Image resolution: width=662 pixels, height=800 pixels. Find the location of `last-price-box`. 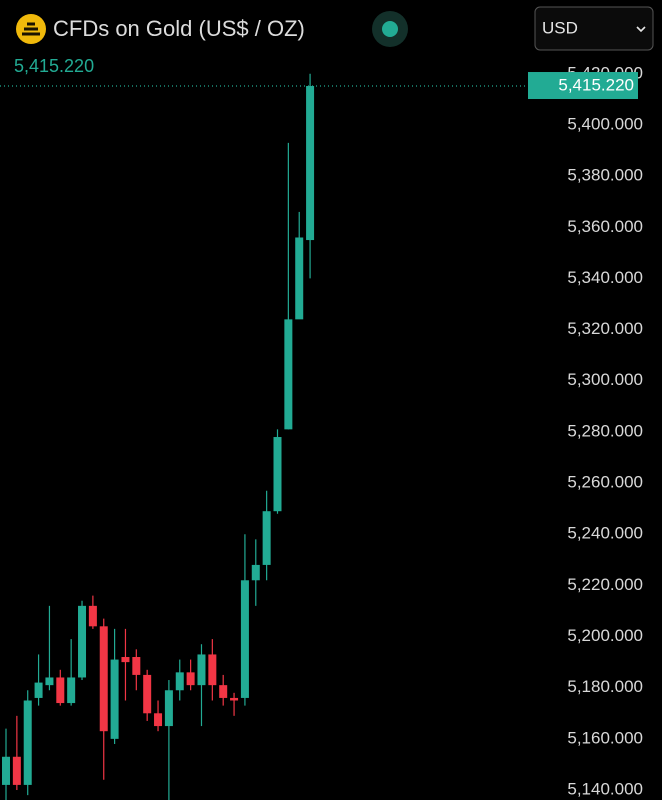

last-price-box is located at coordinates (583, 86).